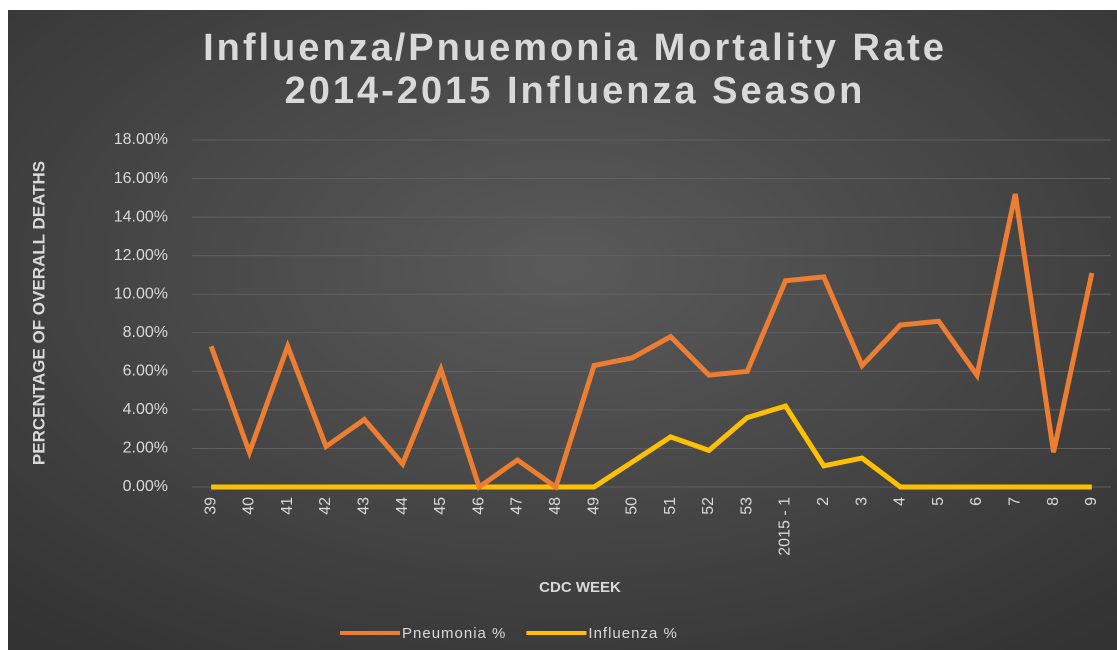 The image size is (1117, 650). I want to click on y-tick-label: 6.00%, so click(145, 371).